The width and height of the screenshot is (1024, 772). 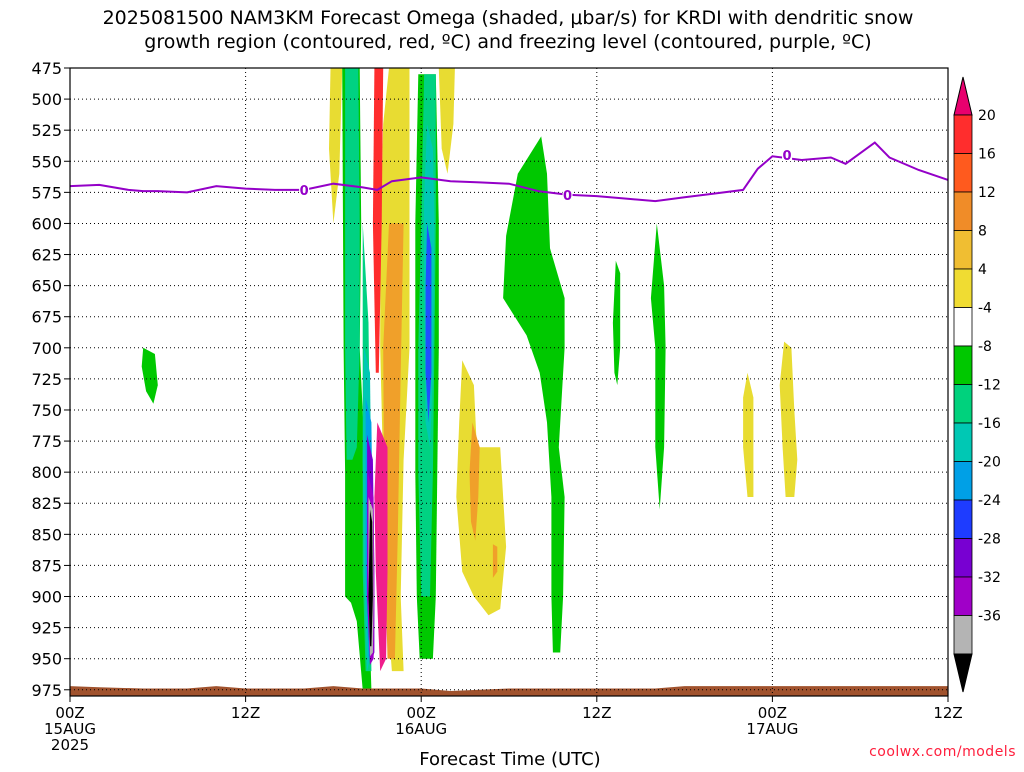 What do you see at coordinates (46, 597) in the screenshot?
I see `y-tick-label: 900` at bounding box center [46, 597].